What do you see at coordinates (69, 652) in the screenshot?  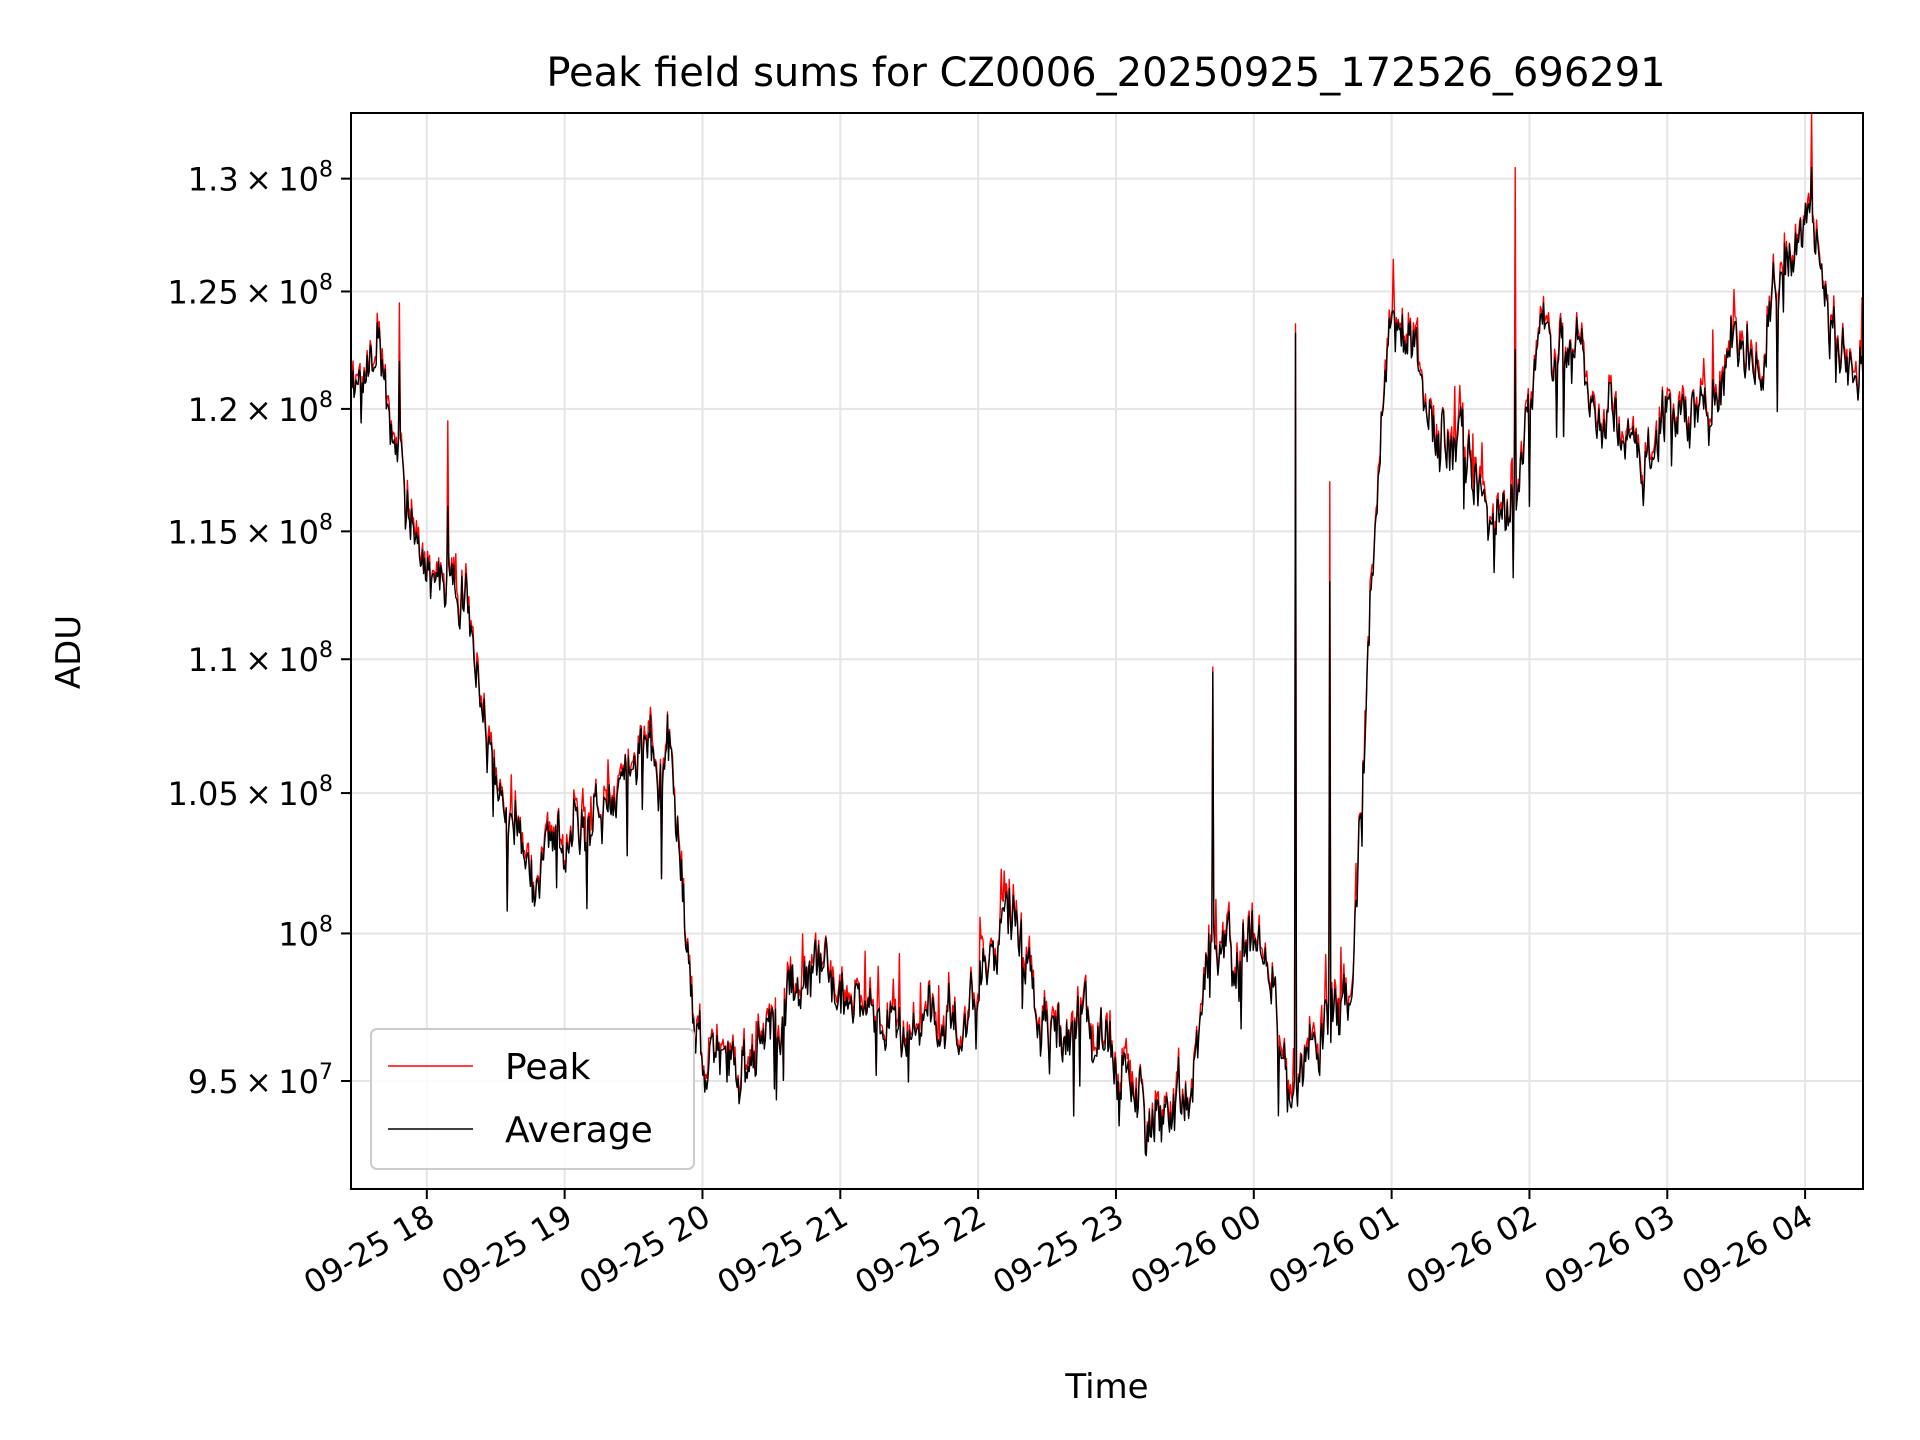 I see `y-axis-label: ADU` at bounding box center [69, 652].